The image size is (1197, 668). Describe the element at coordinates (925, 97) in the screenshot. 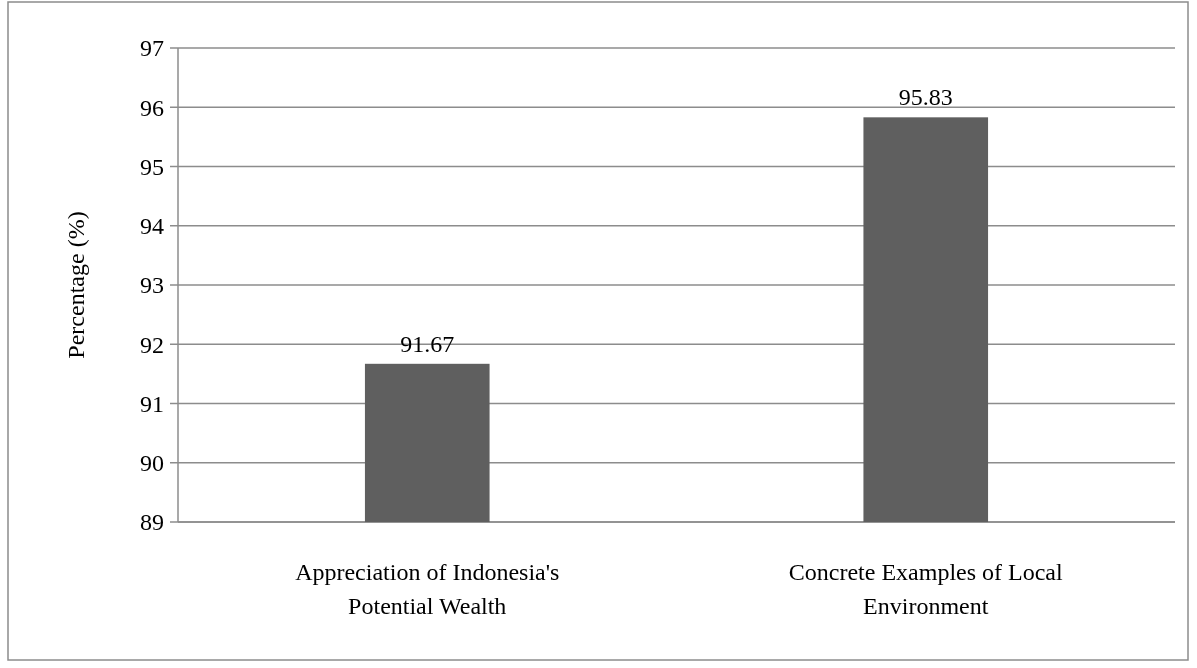

I see `data-label: 95.83` at that location.